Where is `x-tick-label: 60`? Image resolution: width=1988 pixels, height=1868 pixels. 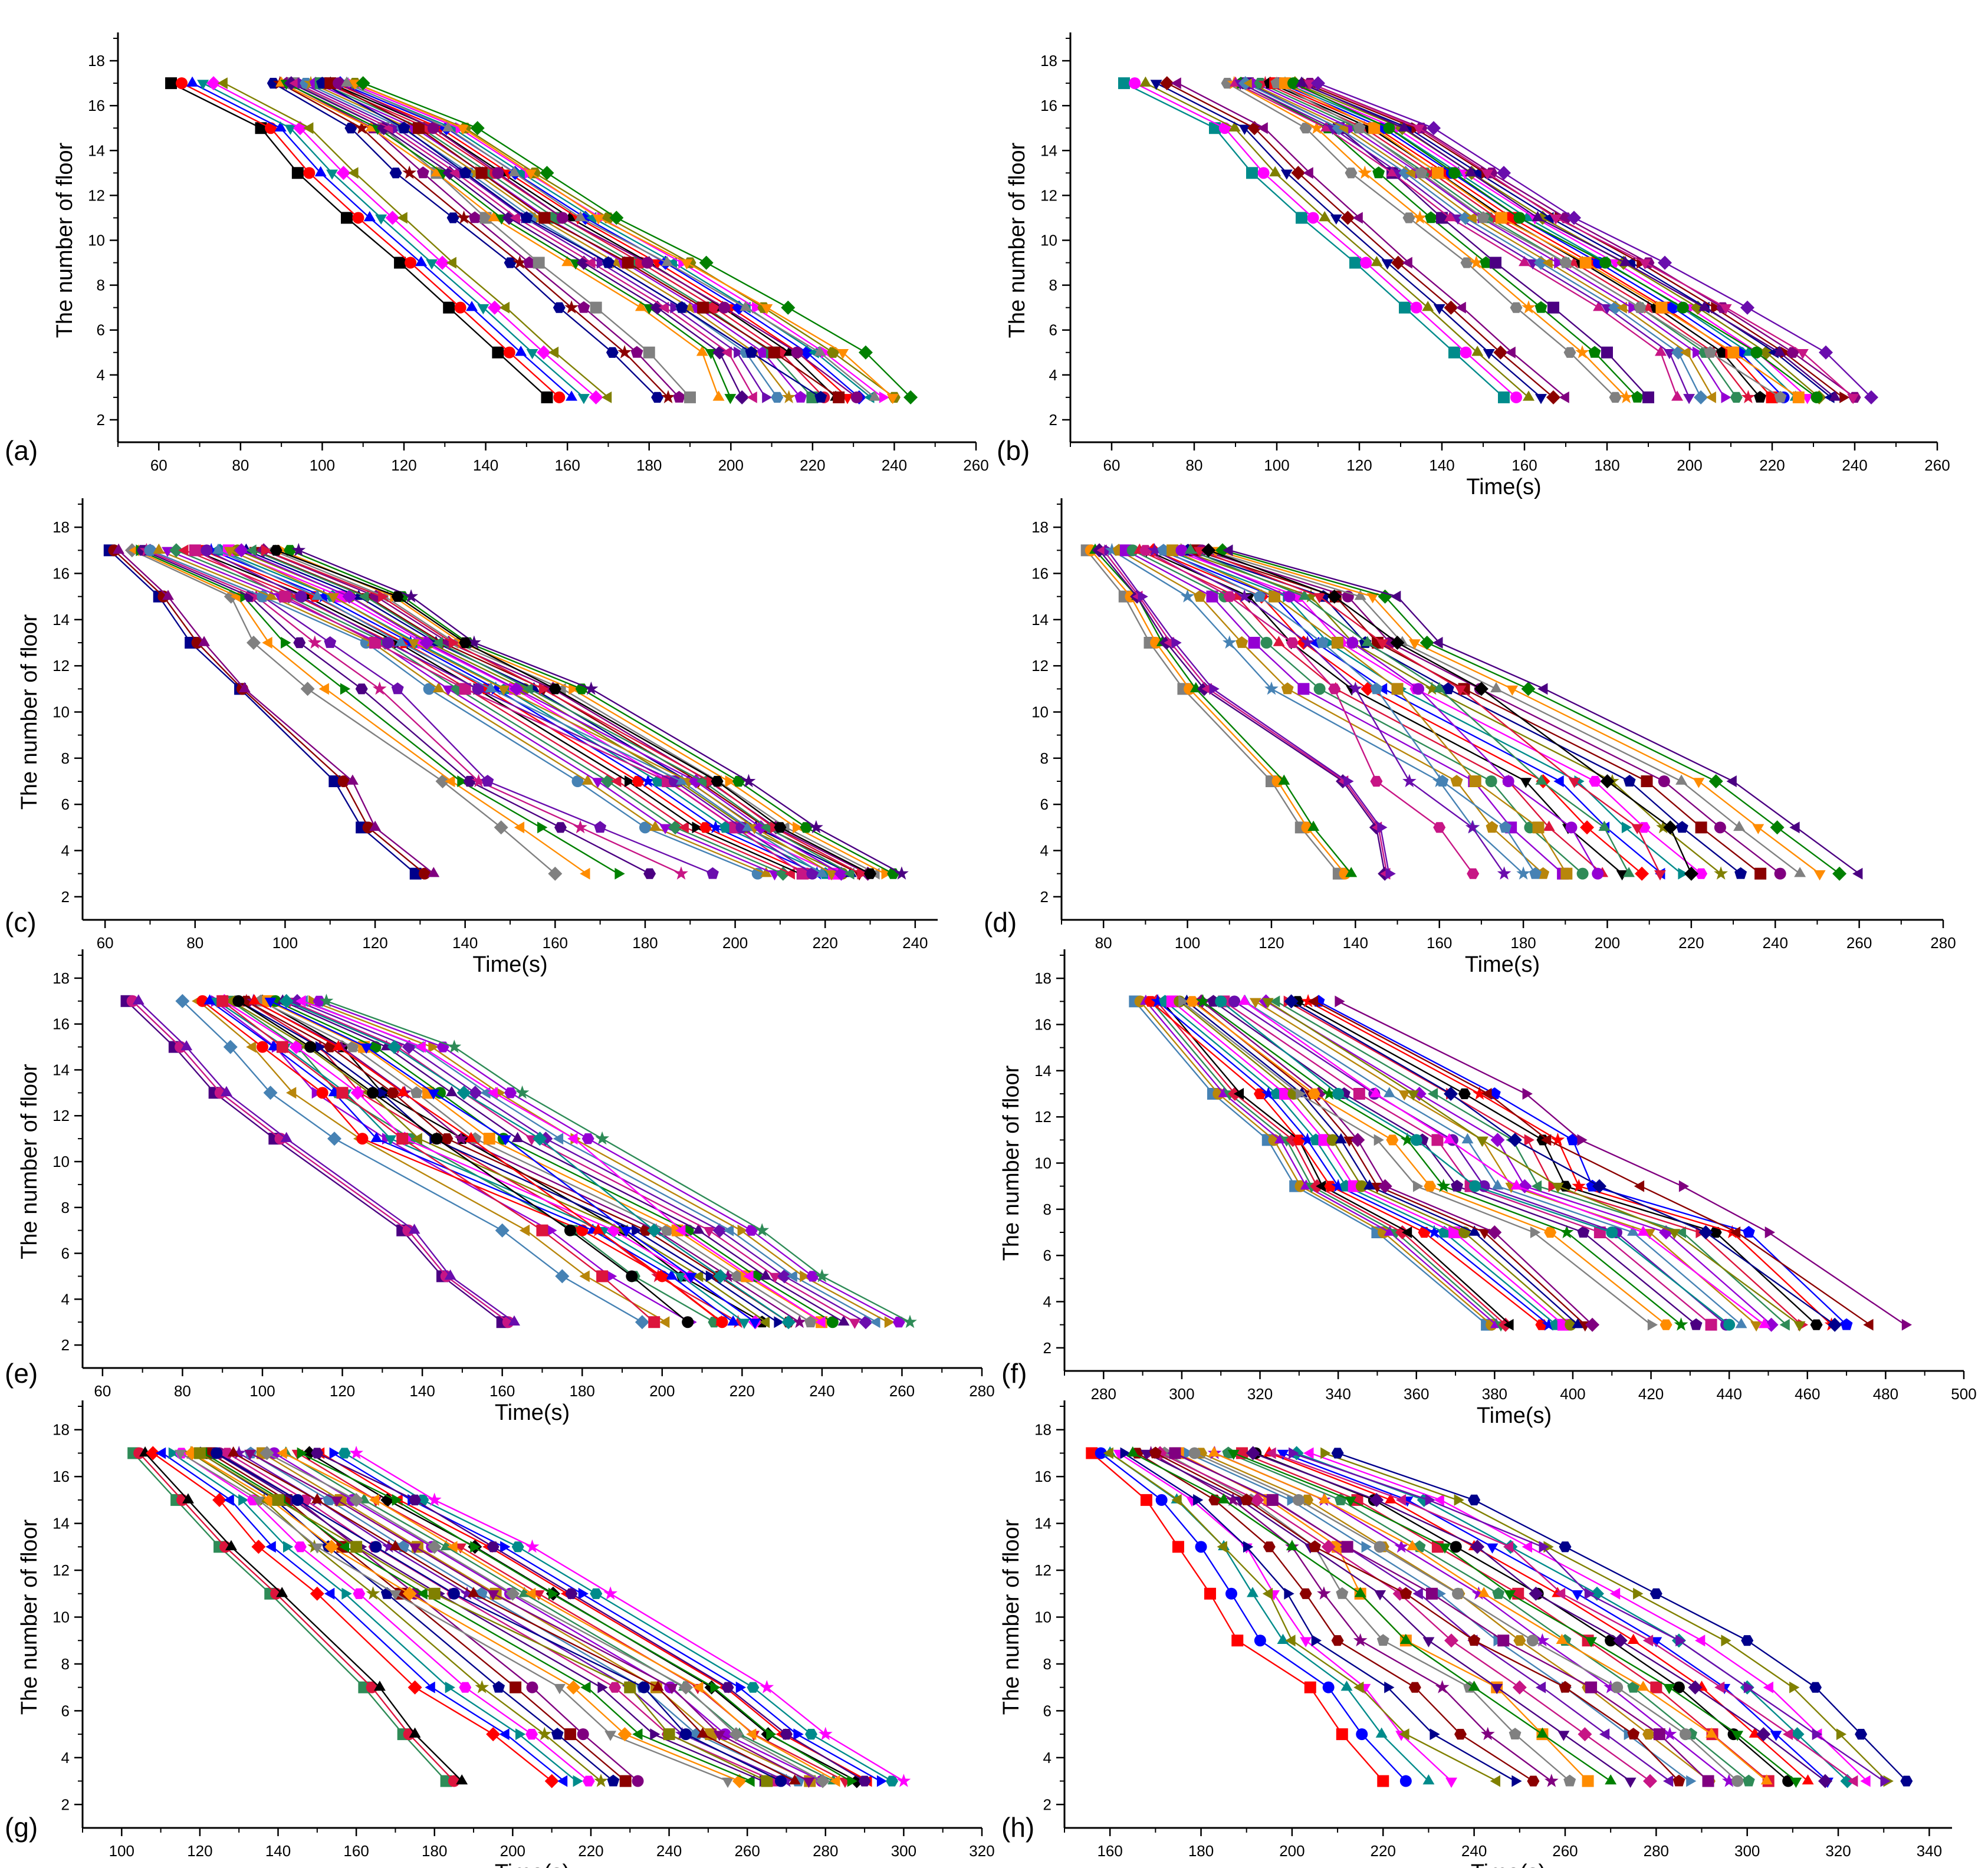
x-tick-label: 60 is located at coordinates (105, 943).